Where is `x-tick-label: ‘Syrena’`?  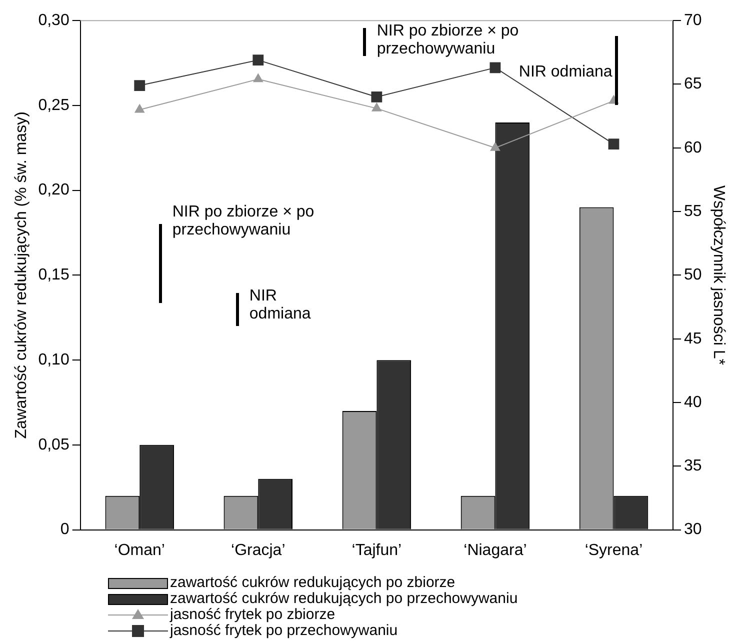 x-tick-label: ‘Syrena’ is located at coordinates (613, 550).